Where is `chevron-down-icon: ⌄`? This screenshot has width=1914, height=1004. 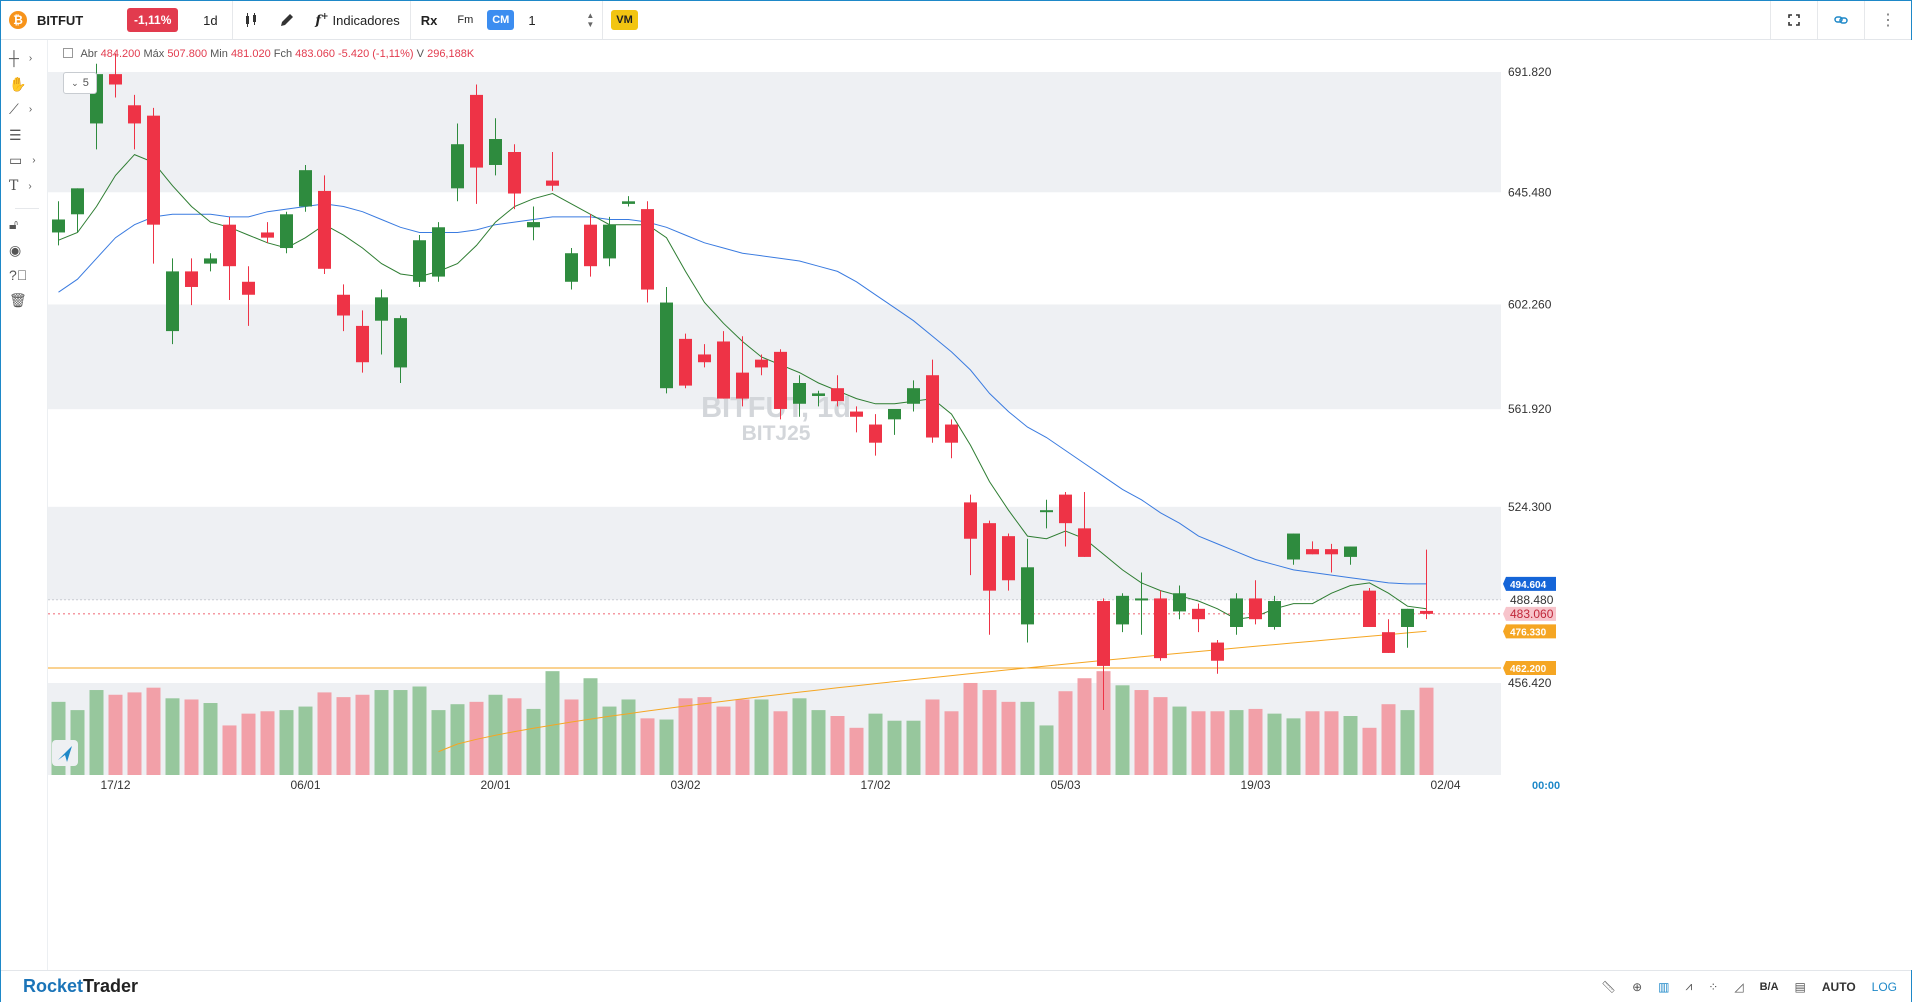 chevron-down-icon: ⌄ is located at coordinates (75, 82).